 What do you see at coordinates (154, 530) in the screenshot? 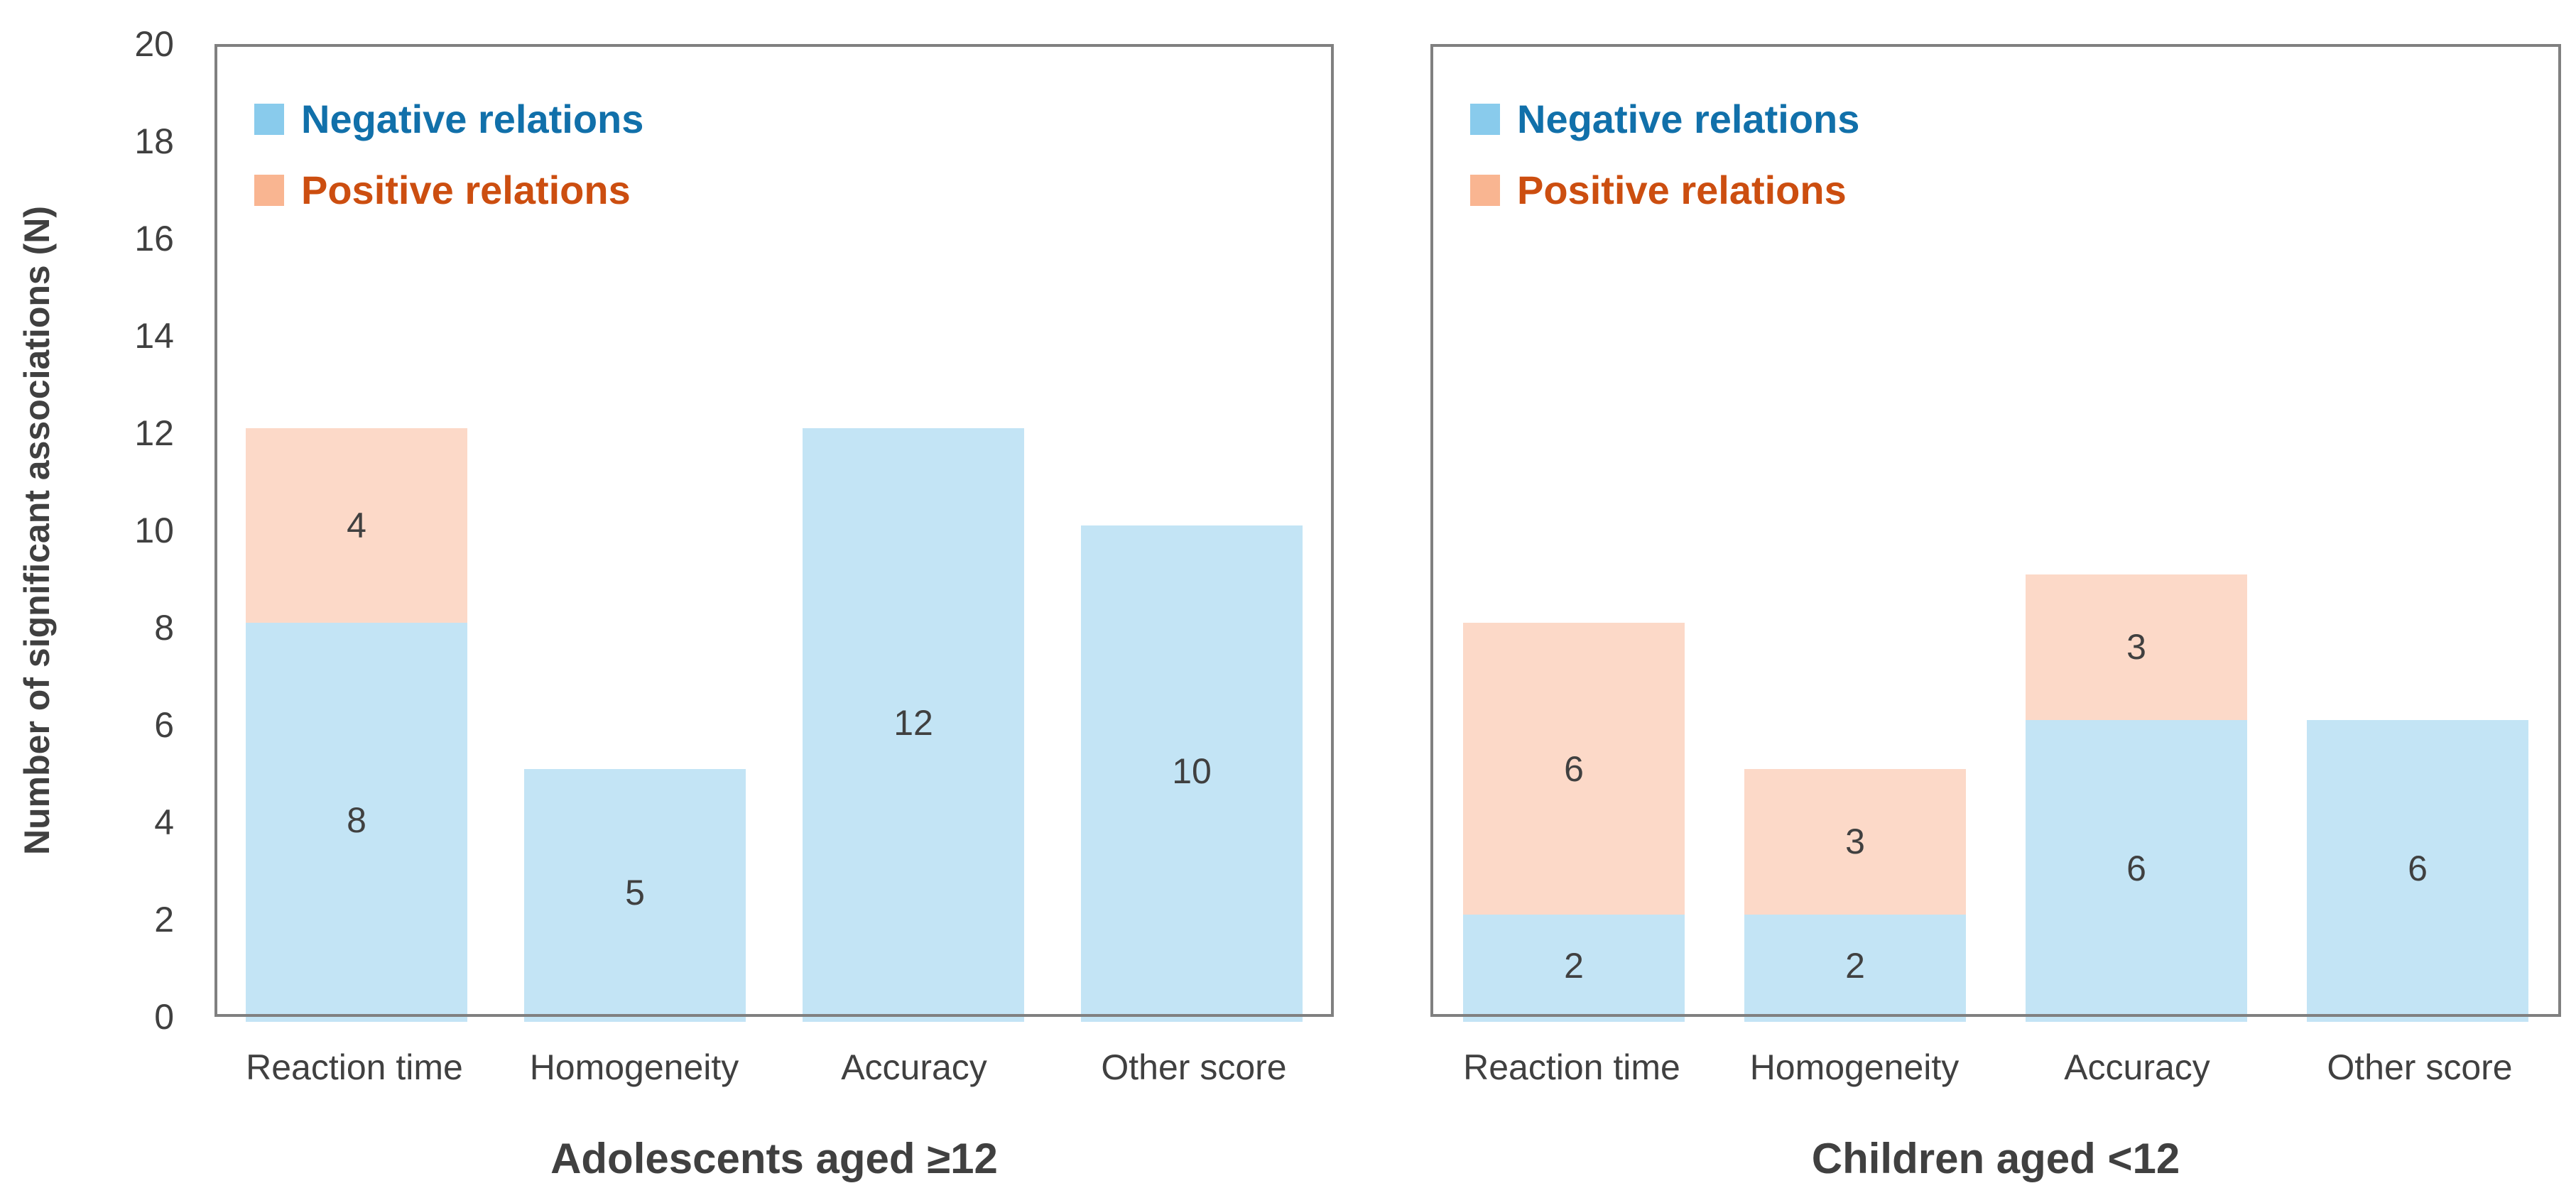
I see `y-tick-label: 10` at bounding box center [154, 530].